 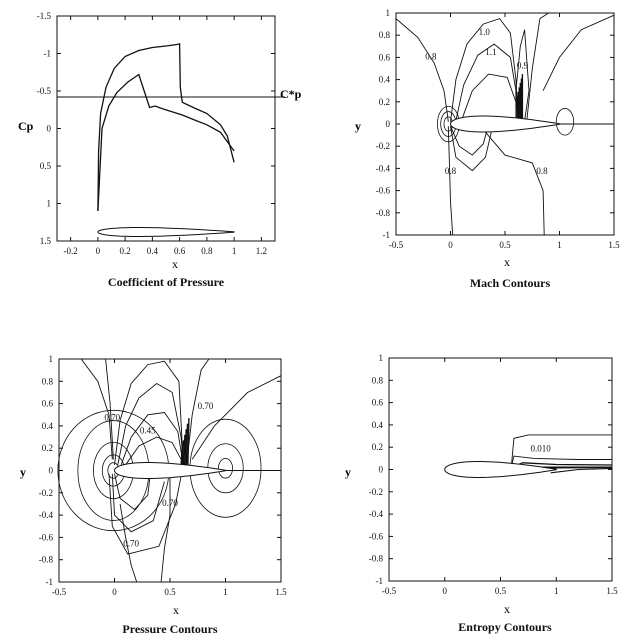 What do you see at coordinates (166, 232) in the screenshot?
I see `cp-airfoil-outline` at bounding box center [166, 232].